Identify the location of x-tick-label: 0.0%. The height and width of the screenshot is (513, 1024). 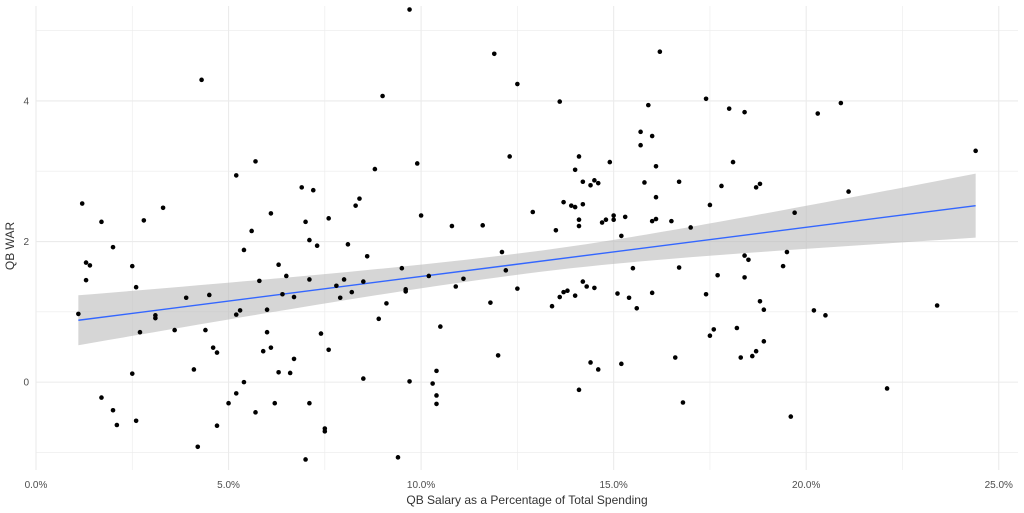
(36, 485).